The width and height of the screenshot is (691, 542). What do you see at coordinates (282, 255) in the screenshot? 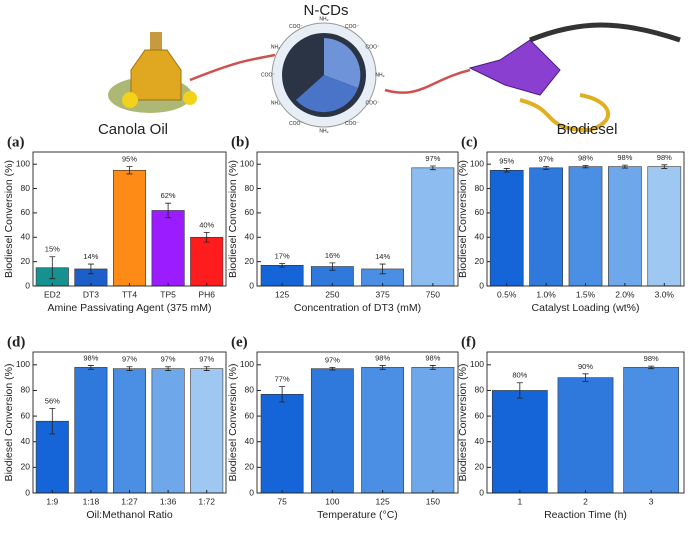
I see `value-label: 17%` at bounding box center [282, 255].